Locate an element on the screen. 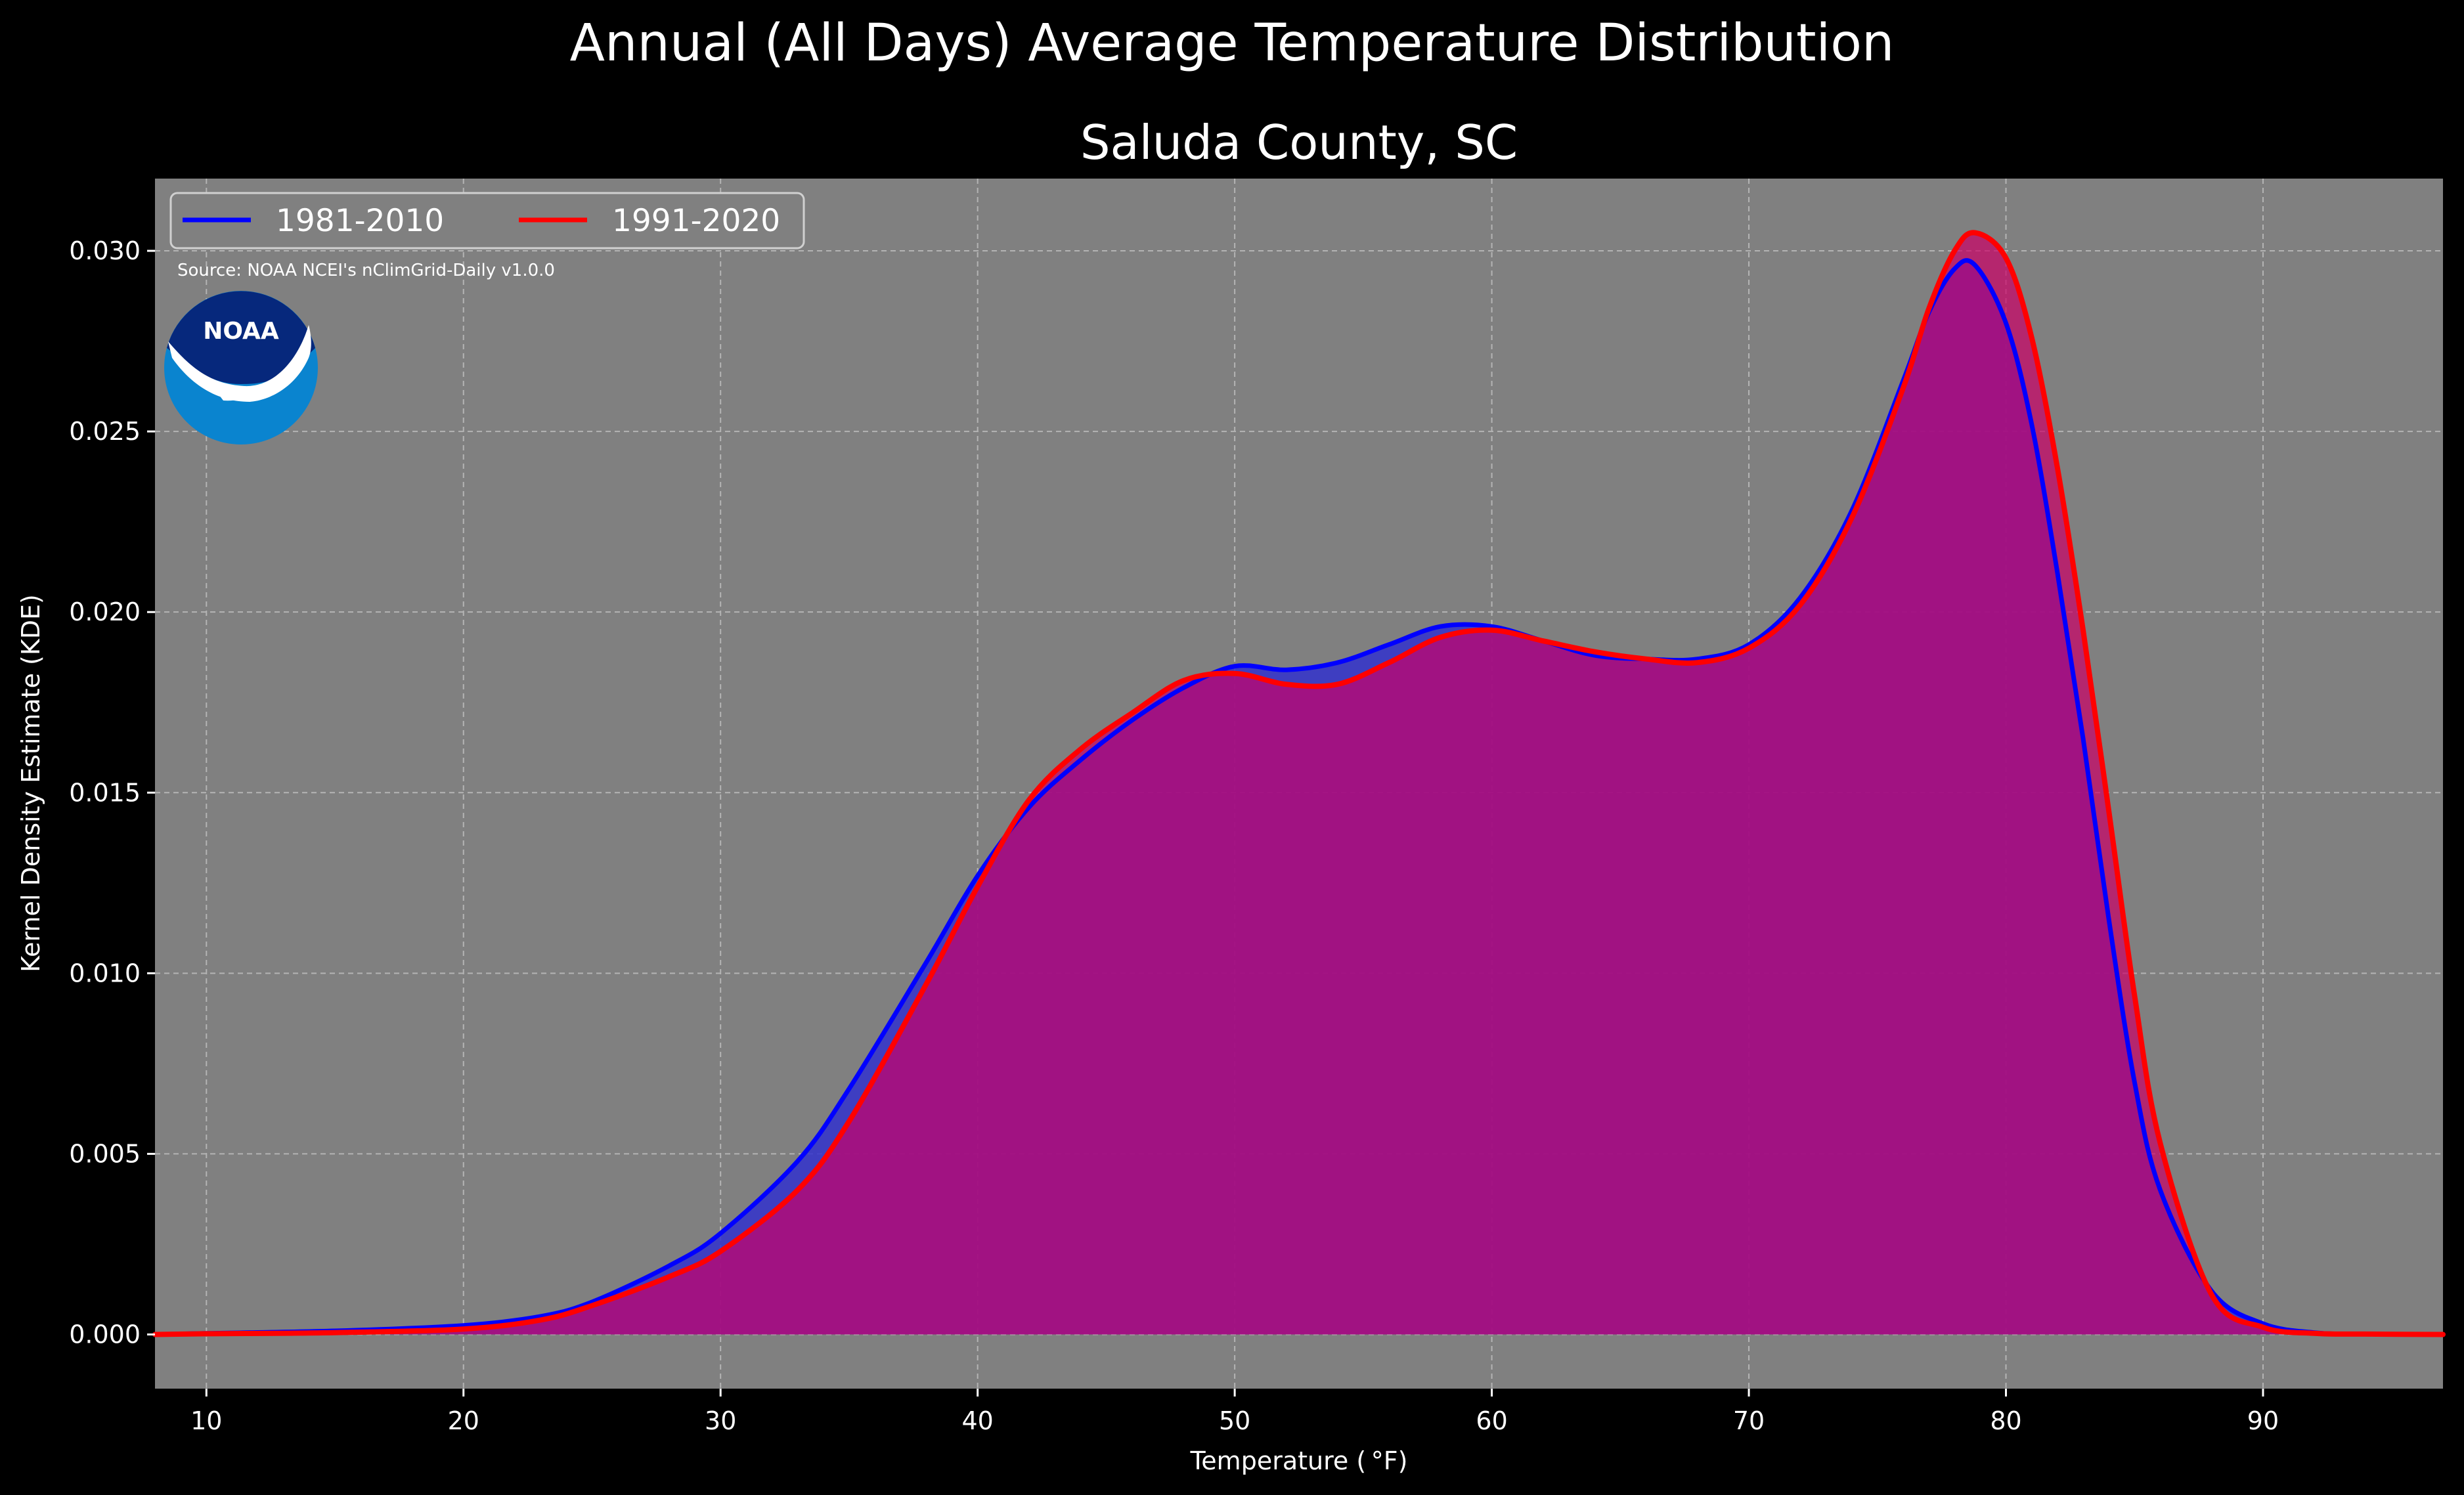 The height and width of the screenshot is (1495, 2464). x-tick-label: 90 is located at coordinates (2263, 1420).